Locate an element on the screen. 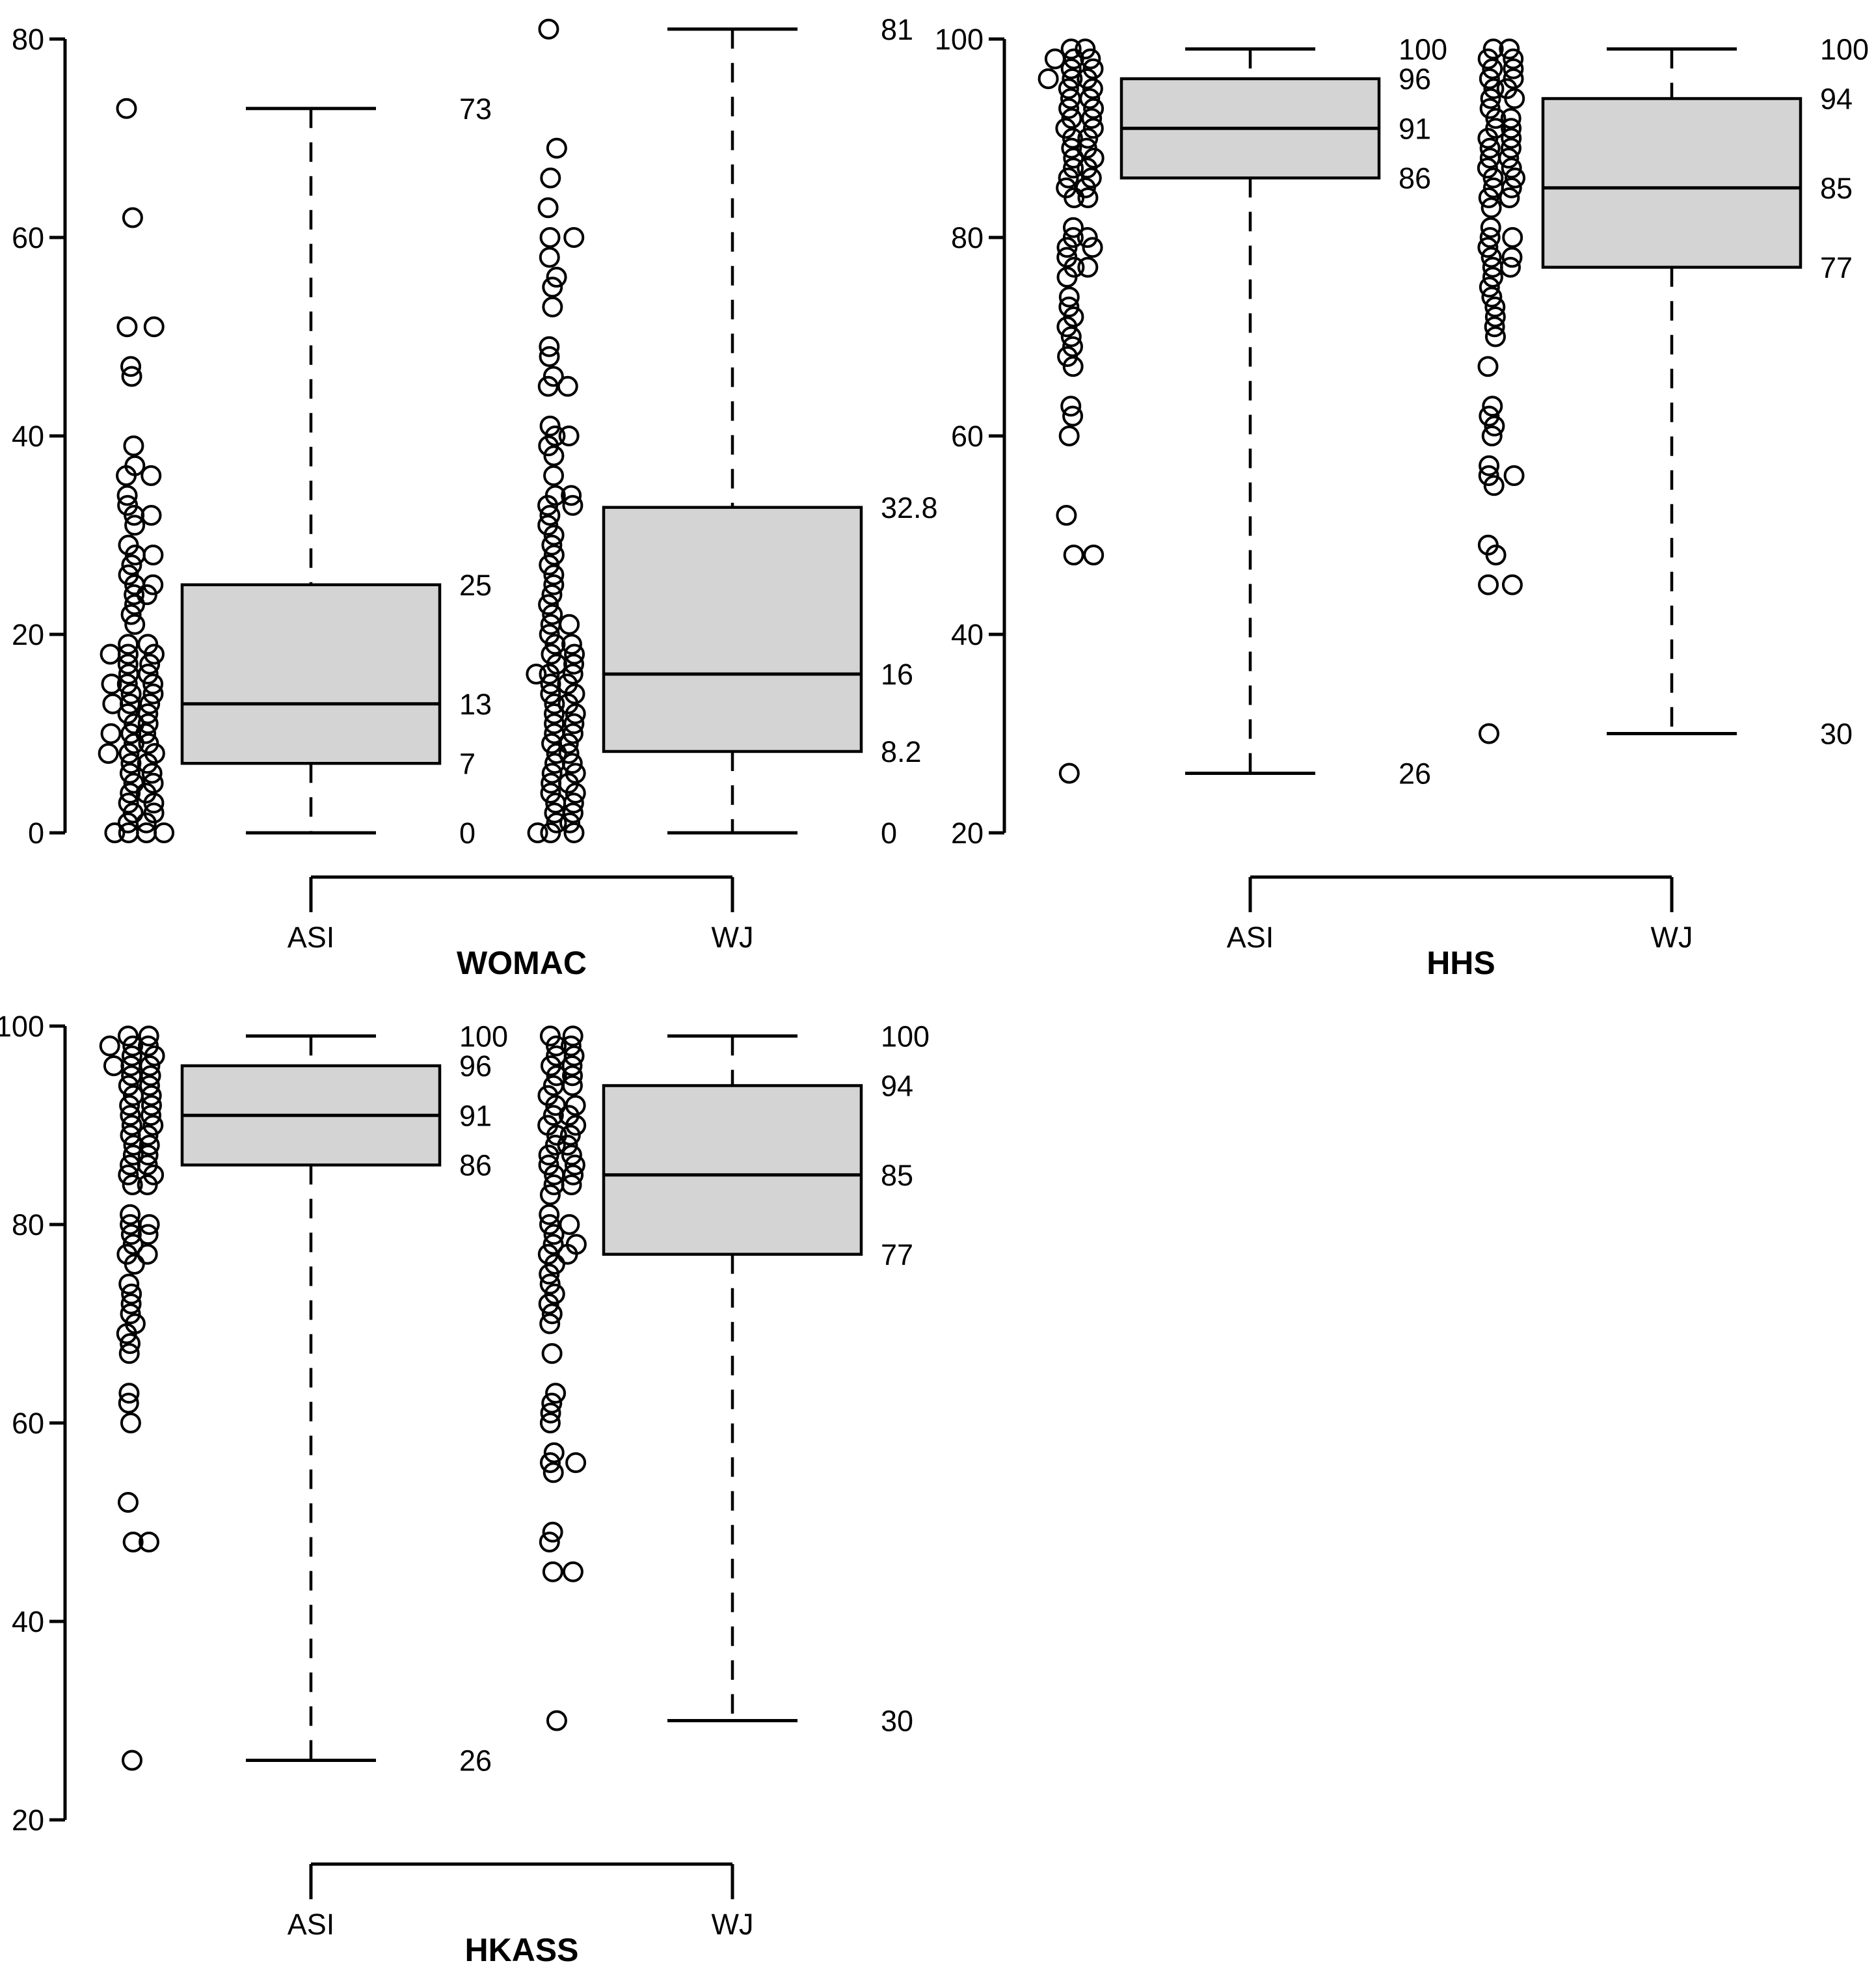 This screenshot has height=1963, width=1876. stat-label-q3: 25 is located at coordinates (476, 585).